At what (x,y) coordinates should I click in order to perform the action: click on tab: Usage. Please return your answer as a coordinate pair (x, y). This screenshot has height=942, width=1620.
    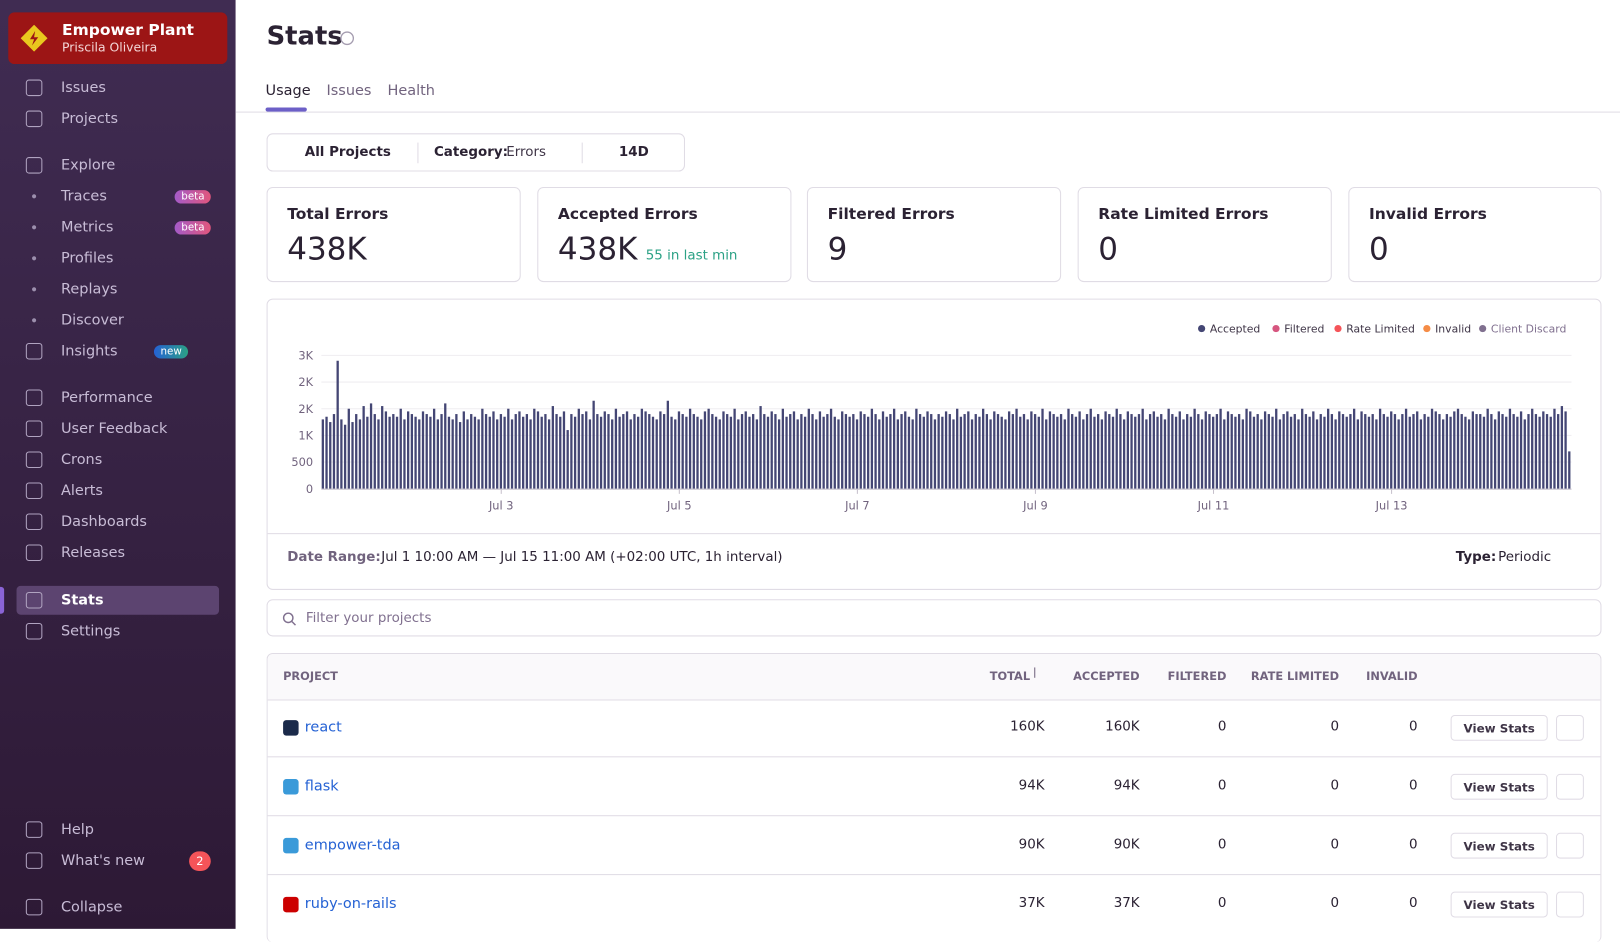
    Looking at the image, I should click on (288, 91).